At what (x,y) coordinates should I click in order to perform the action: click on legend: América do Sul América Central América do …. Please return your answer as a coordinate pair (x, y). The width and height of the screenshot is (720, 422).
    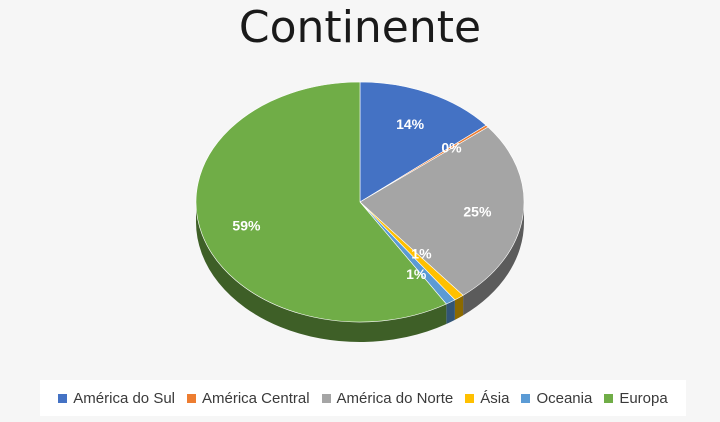
    Looking at the image, I should click on (363, 398).